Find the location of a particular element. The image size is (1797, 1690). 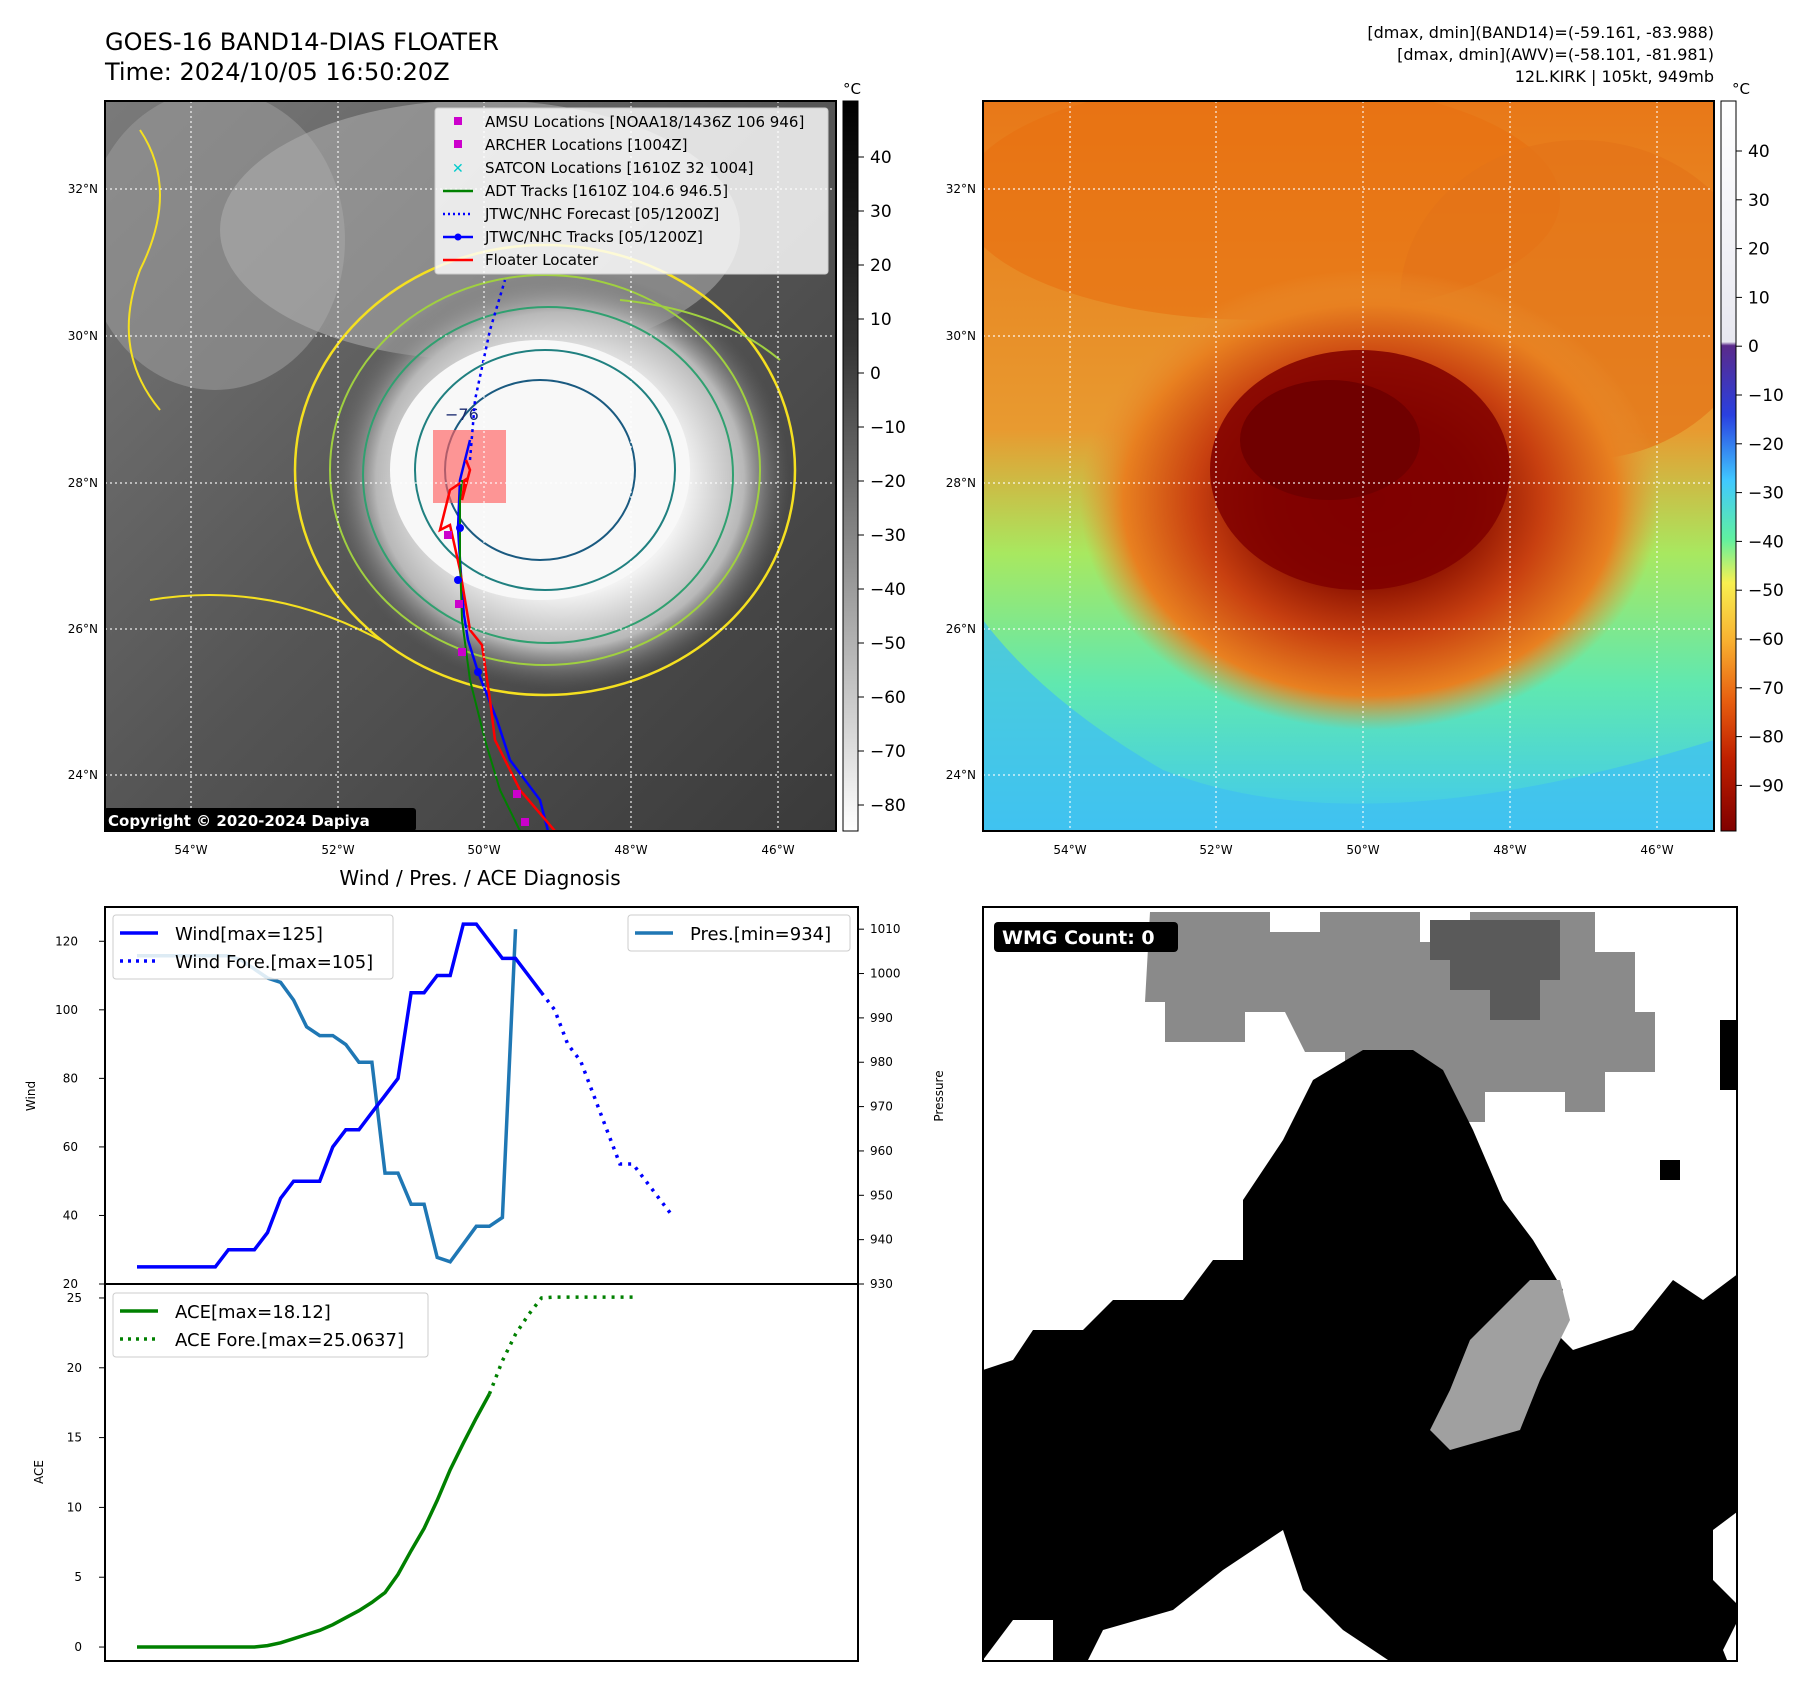

legend-tracks: JTWC/NHC Tracks [05/1200Z] is located at coordinates (593, 237).